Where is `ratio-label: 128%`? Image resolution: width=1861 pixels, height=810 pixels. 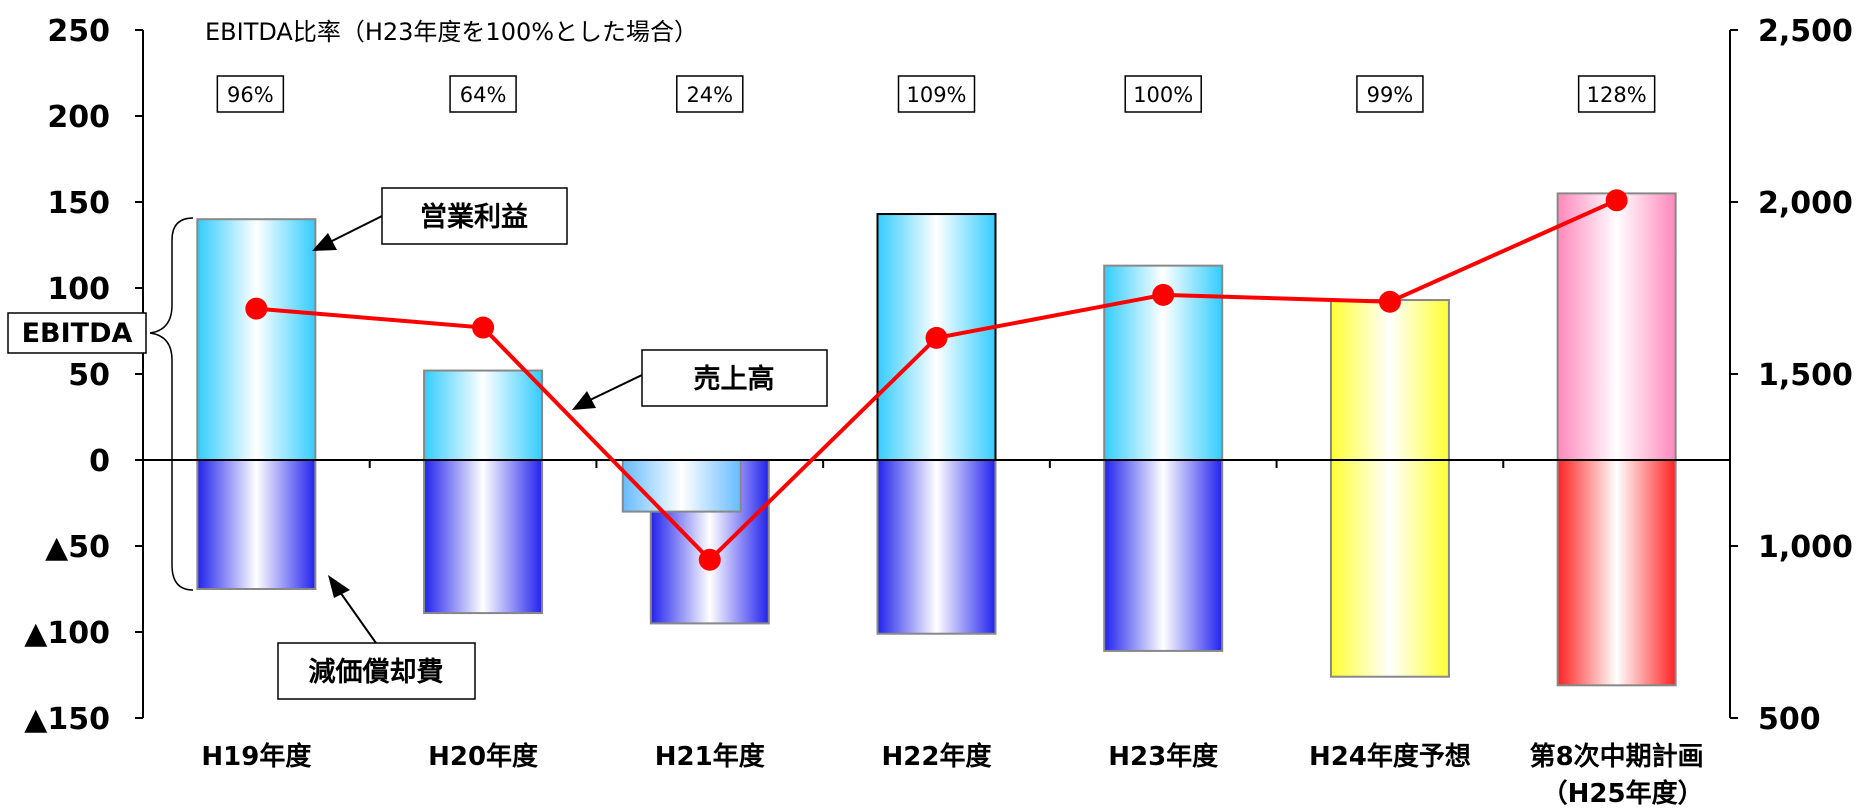
ratio-label: 128% is located at coordinates (1617, 95).